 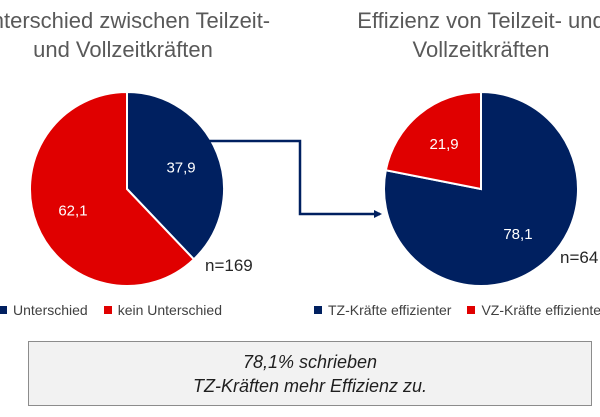 I want to click on chart-title-left-line1: Unterschied zwischen Teilzeit-, so click(x=135, y=20).